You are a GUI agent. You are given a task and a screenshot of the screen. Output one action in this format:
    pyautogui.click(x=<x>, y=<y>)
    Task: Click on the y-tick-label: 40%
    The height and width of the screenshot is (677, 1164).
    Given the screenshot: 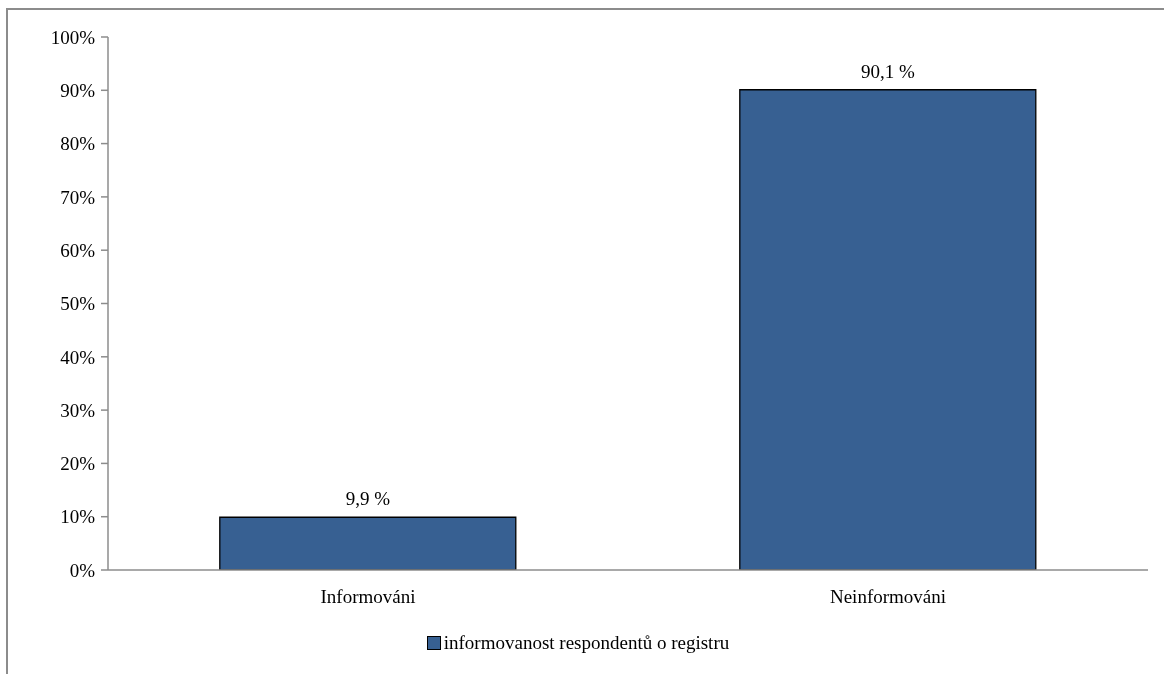 What is the action you would take?
    pyautogui.click(x=78, y=357)
    